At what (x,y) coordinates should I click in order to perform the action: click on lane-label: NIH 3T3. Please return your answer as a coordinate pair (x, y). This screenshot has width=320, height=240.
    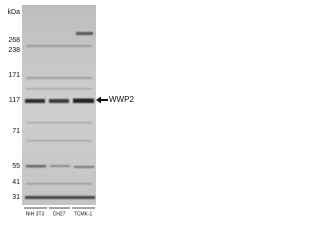
    Looking at the image, I should click on (35, 214).